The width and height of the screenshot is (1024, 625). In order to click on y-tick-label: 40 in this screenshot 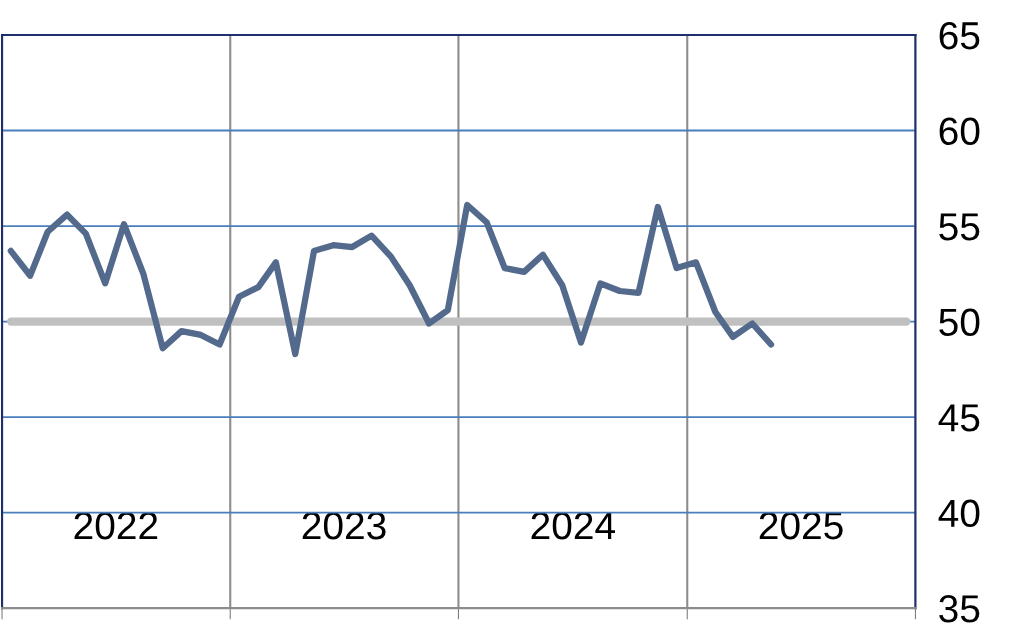, I will do `click(959, 513)`.